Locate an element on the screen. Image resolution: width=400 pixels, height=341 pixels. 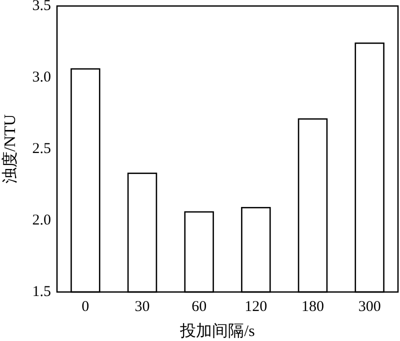
x-tick-label: 30 is located at coordinates (142, 307).